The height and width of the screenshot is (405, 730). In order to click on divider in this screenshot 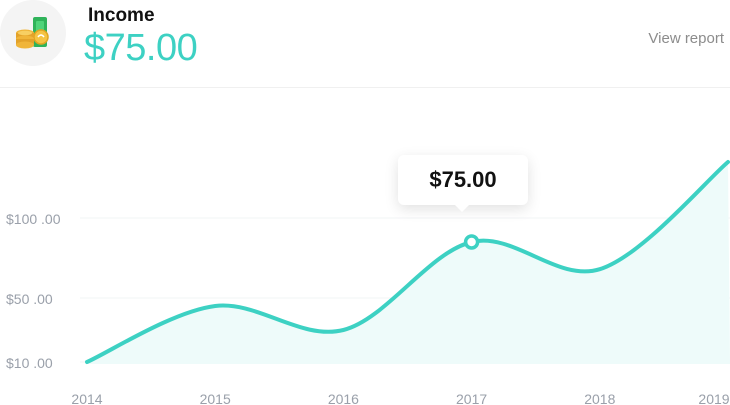, I will do `click(365, 87)`.